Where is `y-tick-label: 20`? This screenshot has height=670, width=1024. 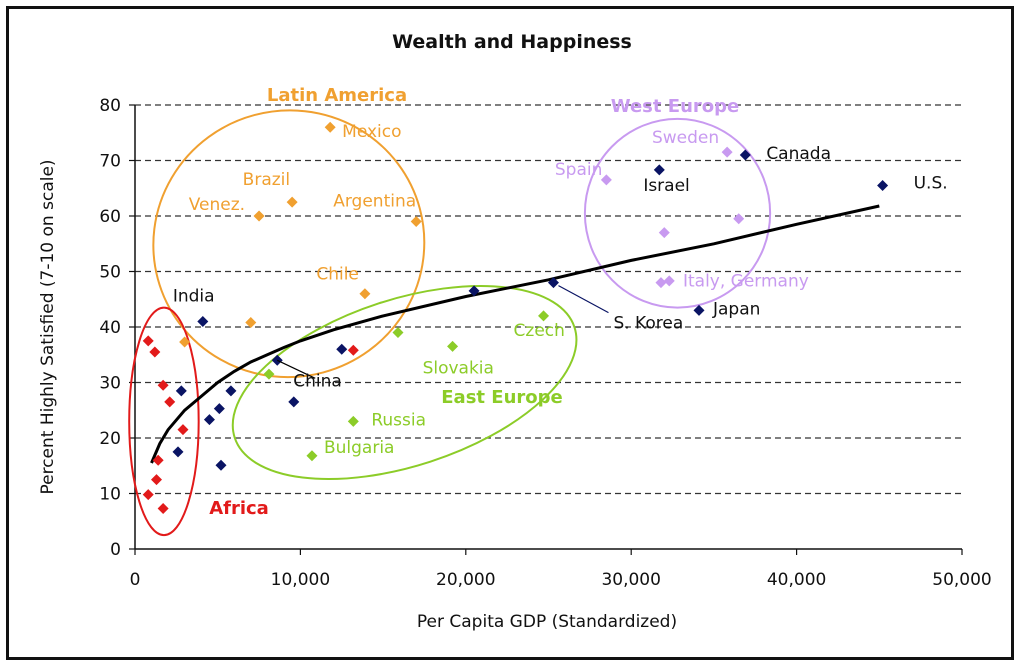
y-tick-label: 20 is located at coordinates (110, 439).